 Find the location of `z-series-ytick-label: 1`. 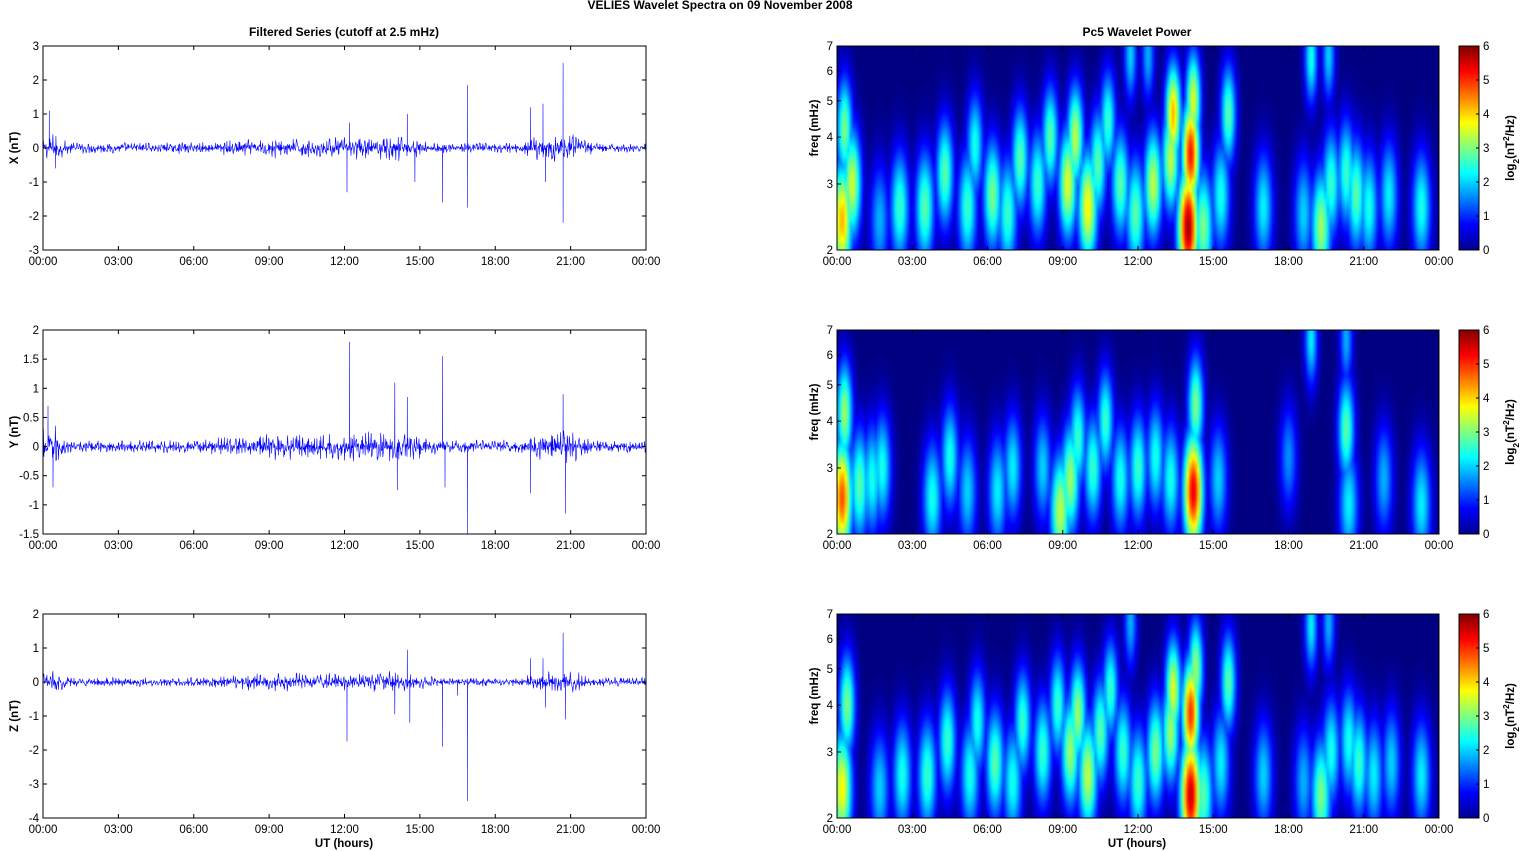

z-series-ytick-label: 1 is located at coordinates (36, 649).